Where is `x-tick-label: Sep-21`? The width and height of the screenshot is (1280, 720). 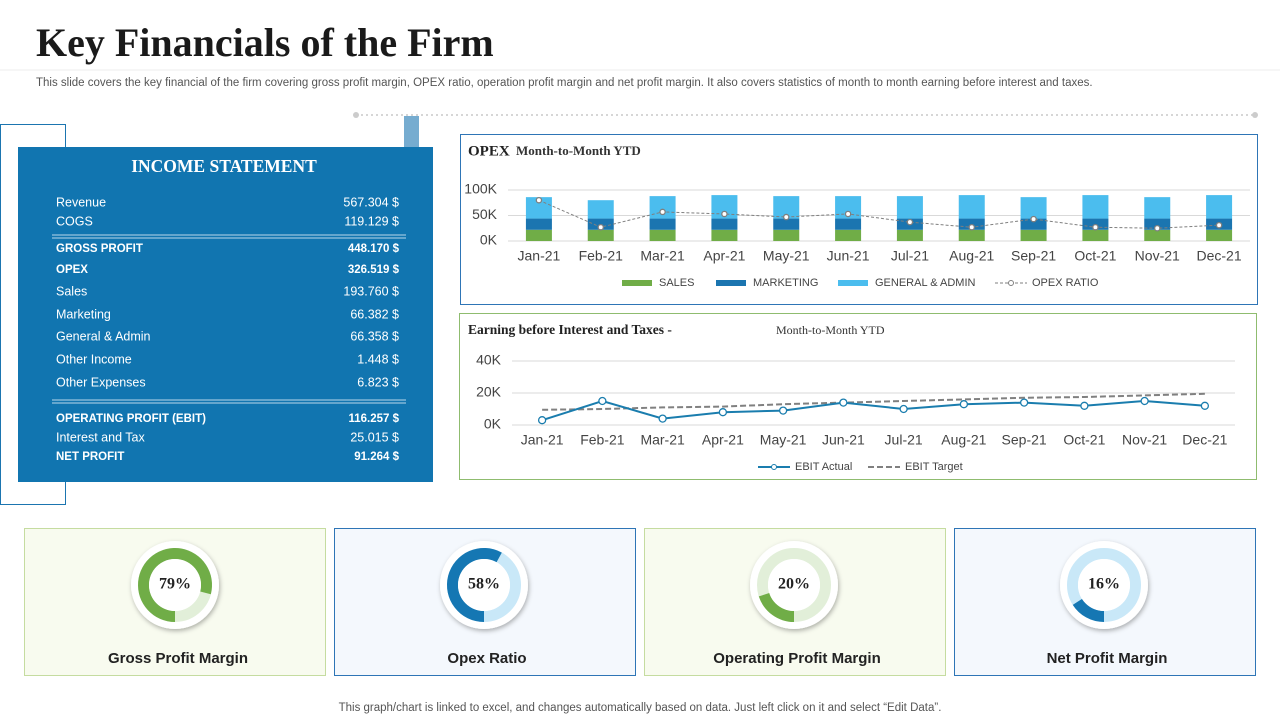
x-tick-label: Sep-21 is located at coordinates (1033, 256).